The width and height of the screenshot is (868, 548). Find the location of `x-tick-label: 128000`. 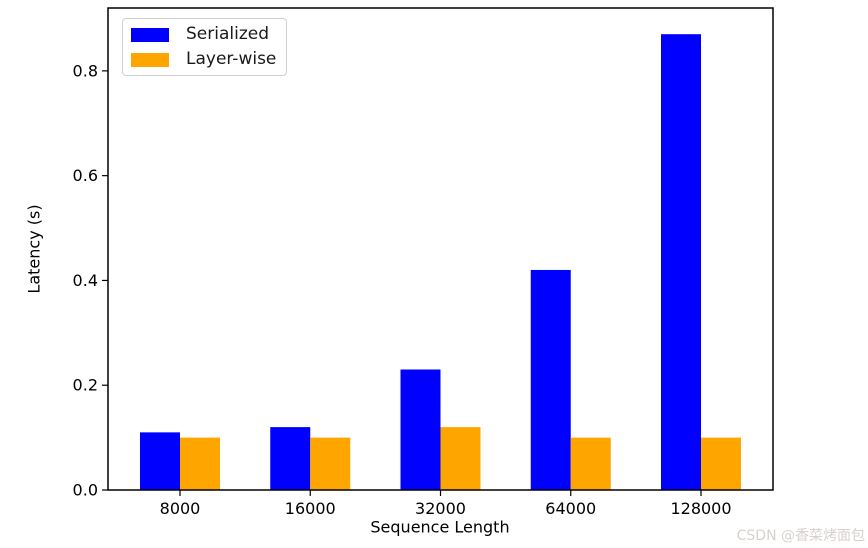

x-tick-label: 128000 is located at coordinates (700, 508).